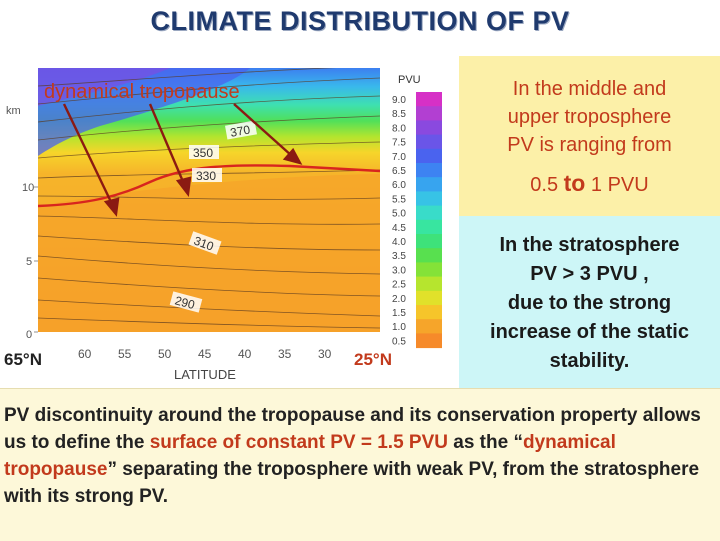 Image resolution: width=720 pixels, height=541 pixels. Describe the element at coordinates (399, 143) in the screenshot. I see `colorbar-tick-label: 7.5` at that location.